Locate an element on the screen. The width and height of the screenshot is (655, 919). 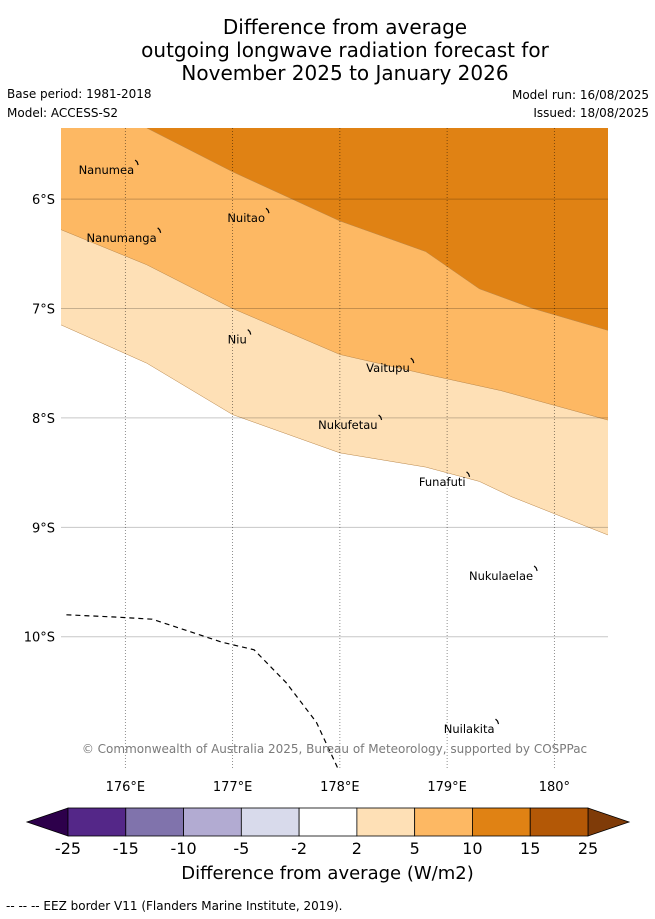
colorbar-tick-label: -2 is located at coordinates (299, 848).